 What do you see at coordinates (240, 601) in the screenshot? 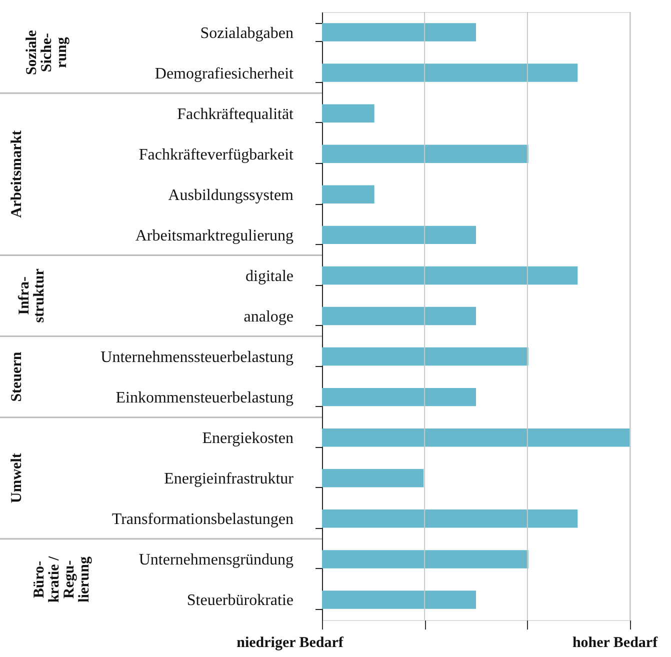
I see `y-tick-label: Steuerbürokratie` at bounding box center [240, 601].